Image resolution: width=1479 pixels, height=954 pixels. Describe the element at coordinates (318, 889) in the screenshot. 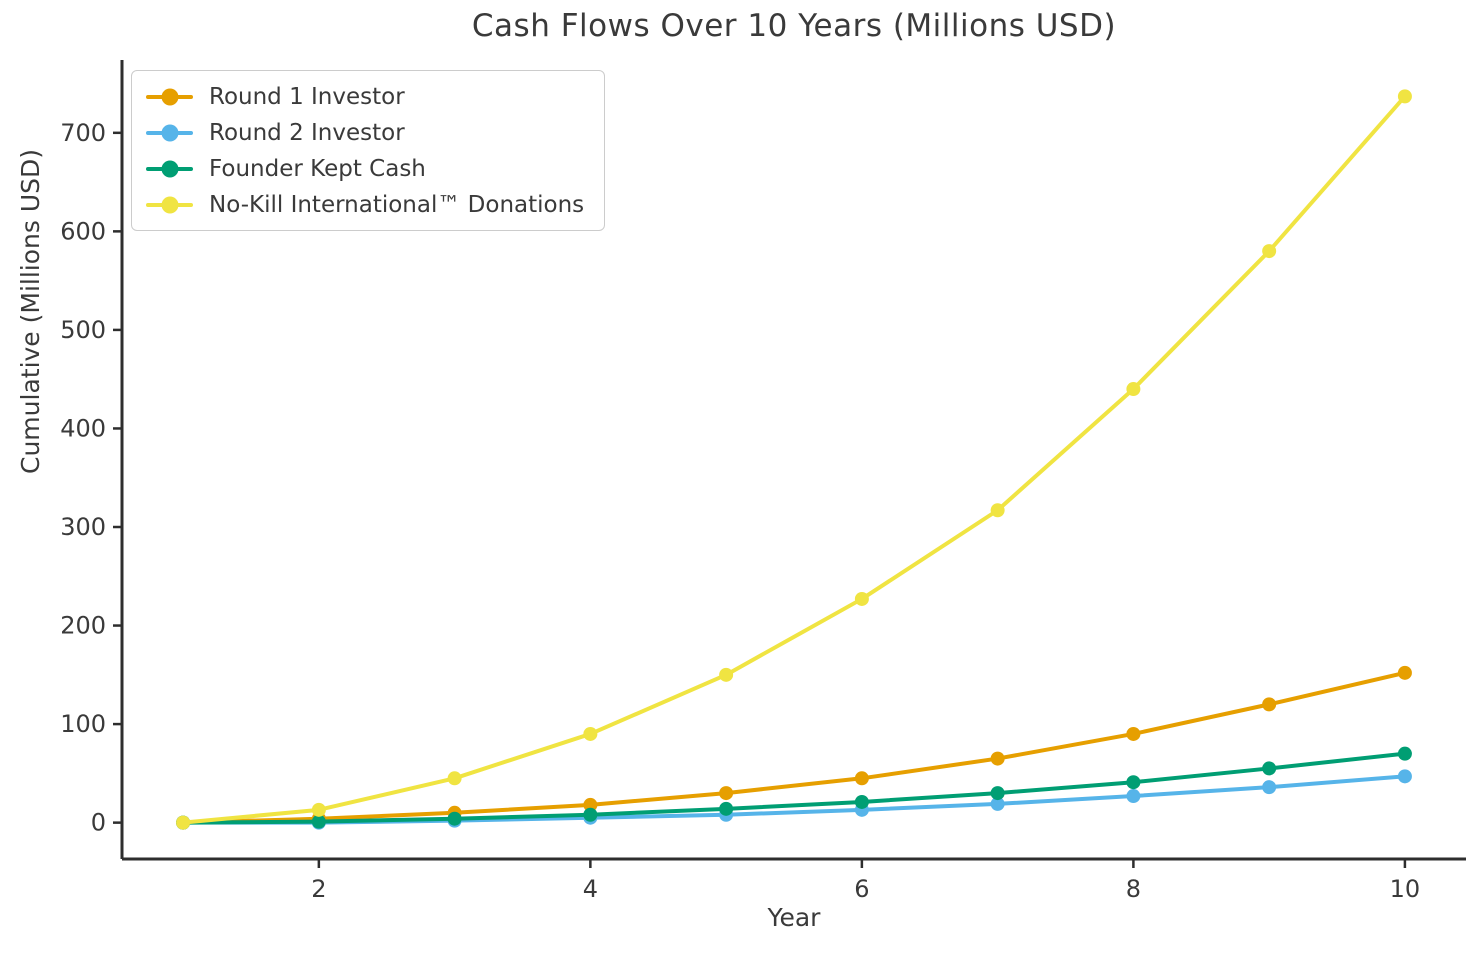

I see `x-tick-label: 2` at that location.